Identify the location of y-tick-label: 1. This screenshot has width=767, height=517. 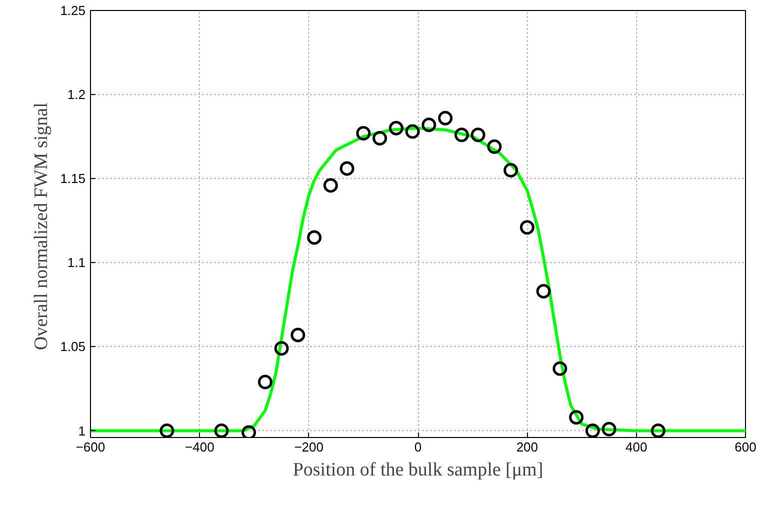
(82, 430).